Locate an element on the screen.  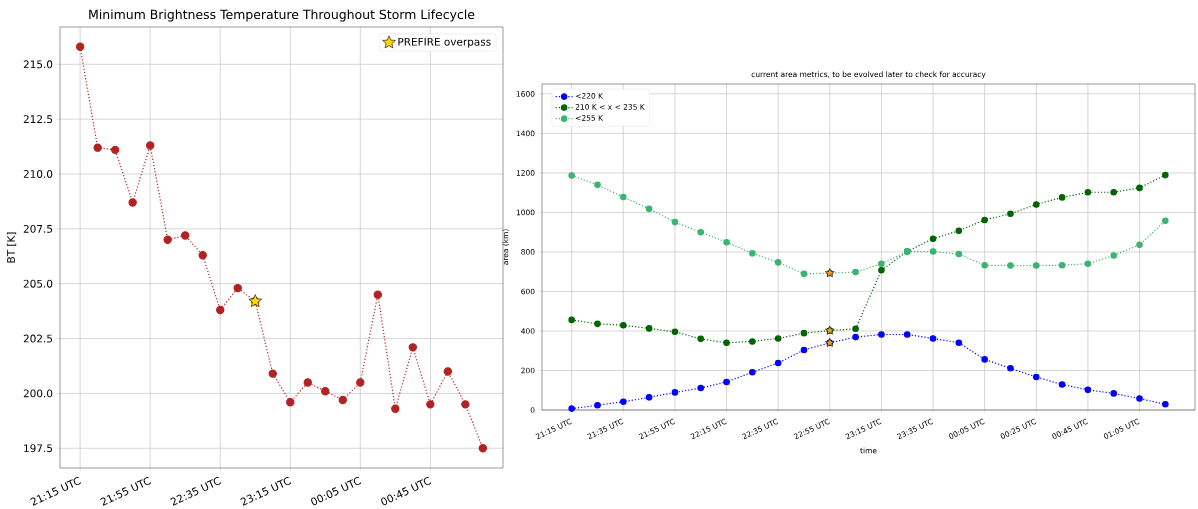
y-tick-label: 197.5 is located at coordinates (38, 448).